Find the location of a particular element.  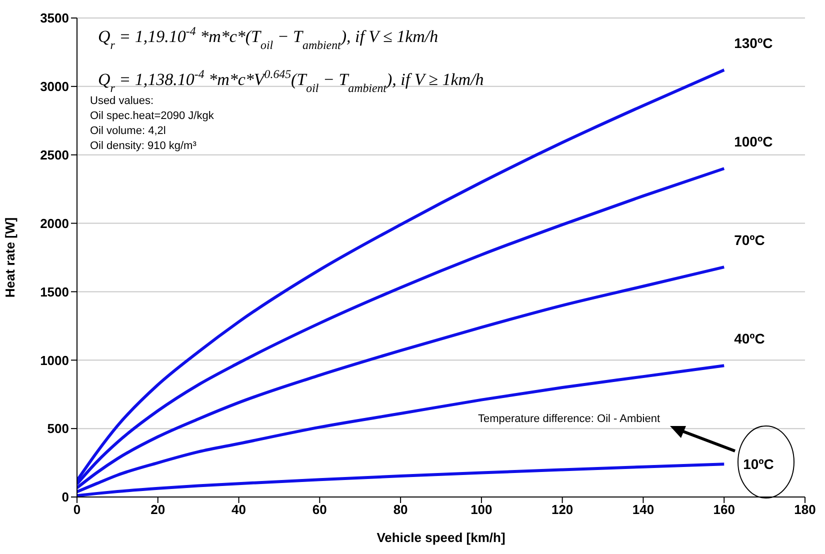

annotation: Oil spec.heat=2090 J/kgk is located at coordinates (152, 116).